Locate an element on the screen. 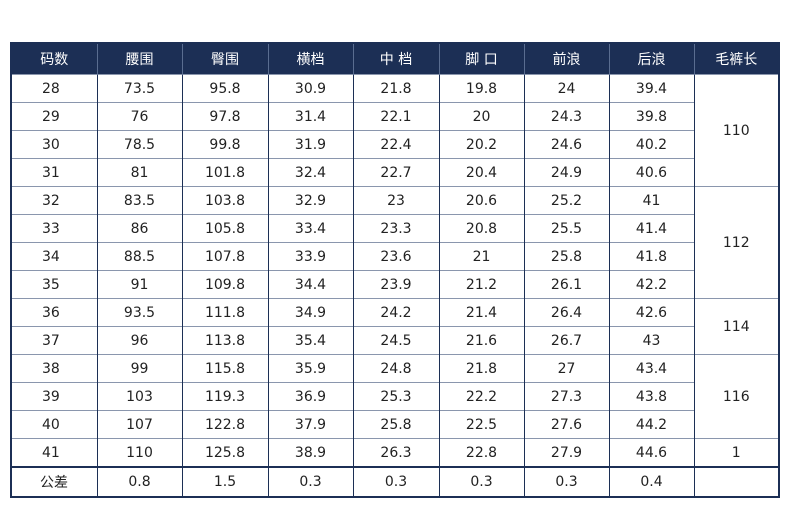 Image resolution: width=790 pixels, height=506 pixels. knee-cell: 25.8 is located at coordinates (395, 424).